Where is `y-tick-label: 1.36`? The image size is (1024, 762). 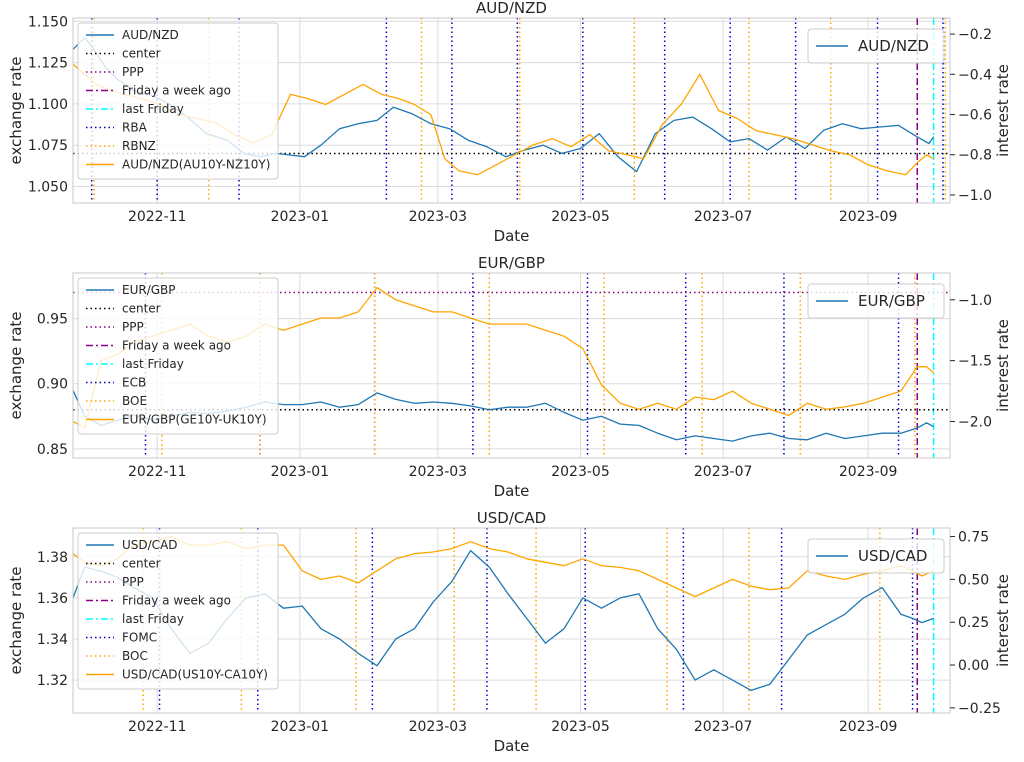 y-tick-label: 1.36 is located at coordinates (52, 599).